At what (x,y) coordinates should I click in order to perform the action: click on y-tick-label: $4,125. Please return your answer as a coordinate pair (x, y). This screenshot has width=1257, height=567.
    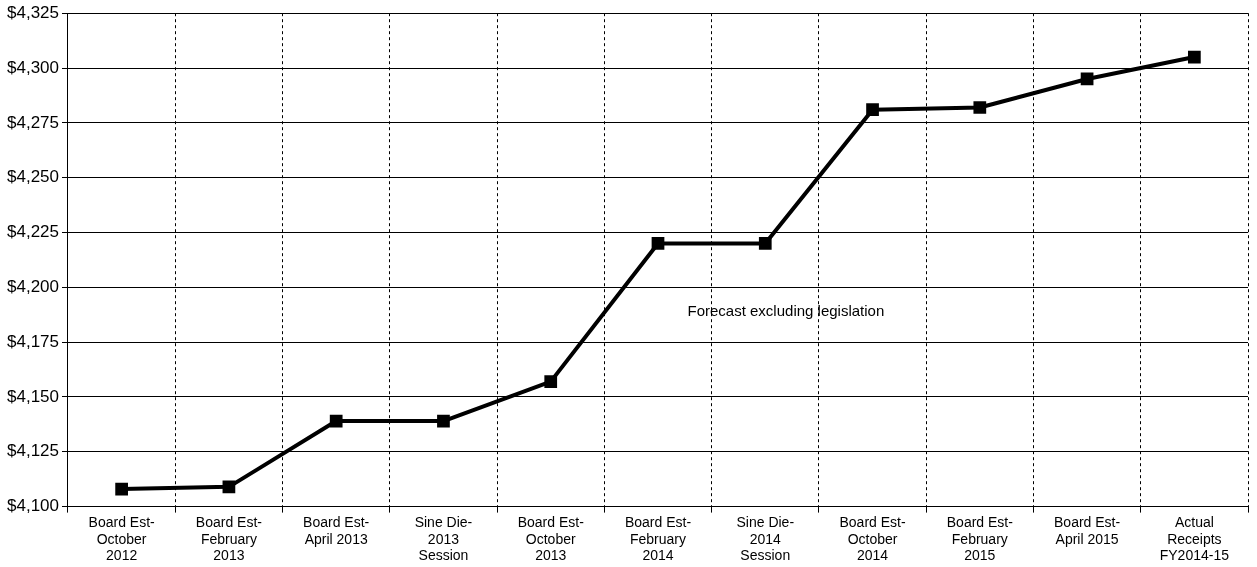
    Looking at the image, I should click on (33, 451).